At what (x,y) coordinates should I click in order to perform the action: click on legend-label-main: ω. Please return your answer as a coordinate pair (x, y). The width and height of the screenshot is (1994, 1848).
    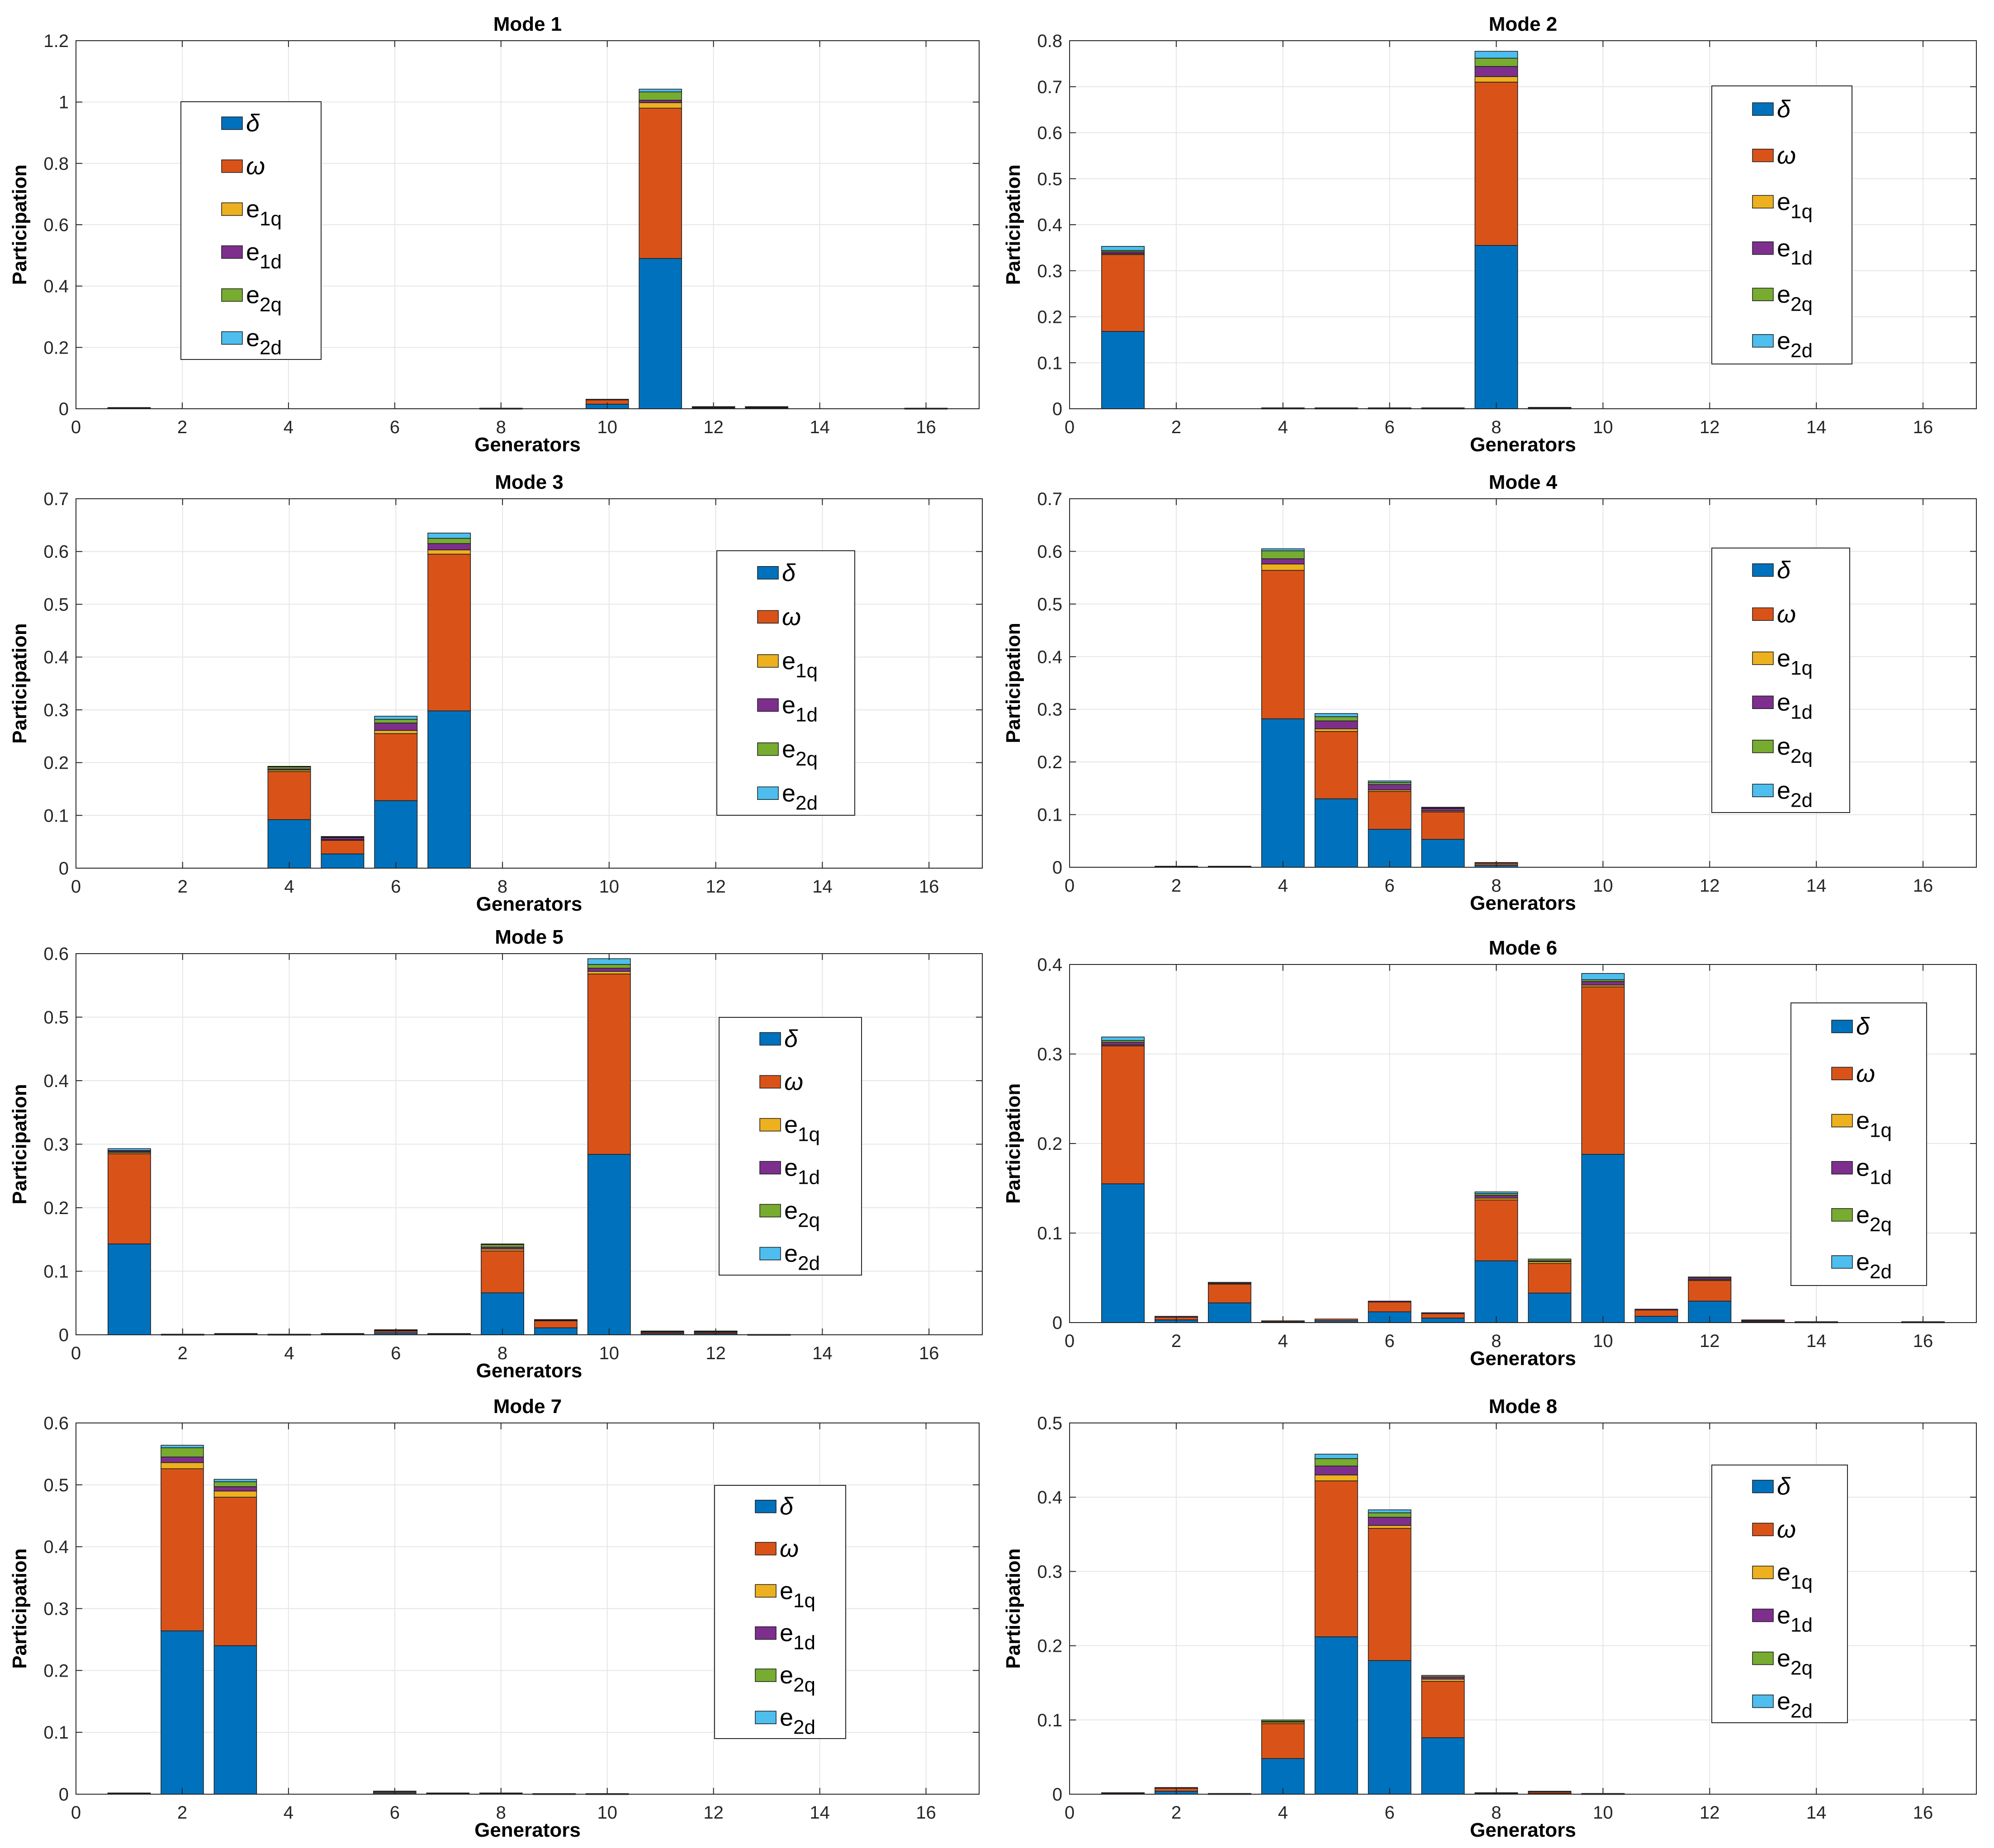
    Looking at the image, I should click on (255, 166).